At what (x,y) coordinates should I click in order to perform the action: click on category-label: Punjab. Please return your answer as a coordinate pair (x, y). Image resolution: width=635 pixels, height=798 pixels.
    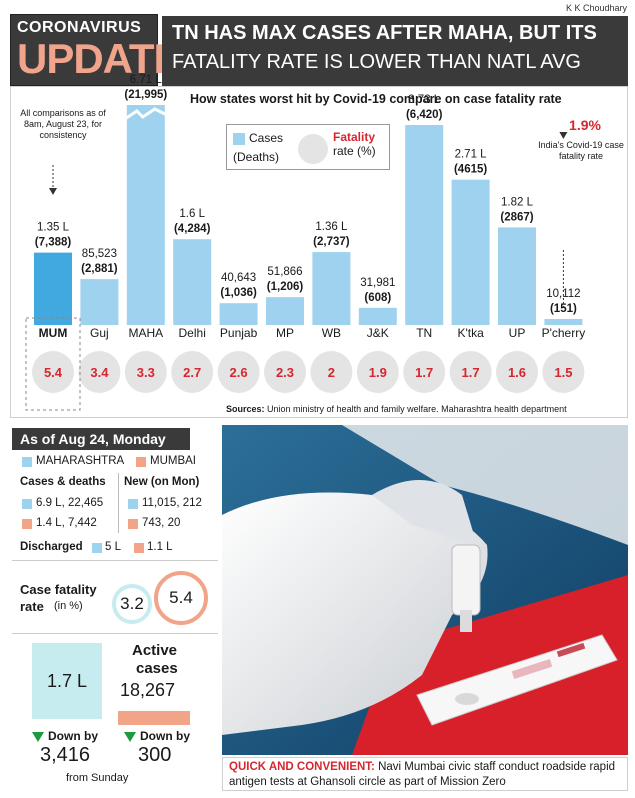
    Looking at the image, I should click on (239, 333).